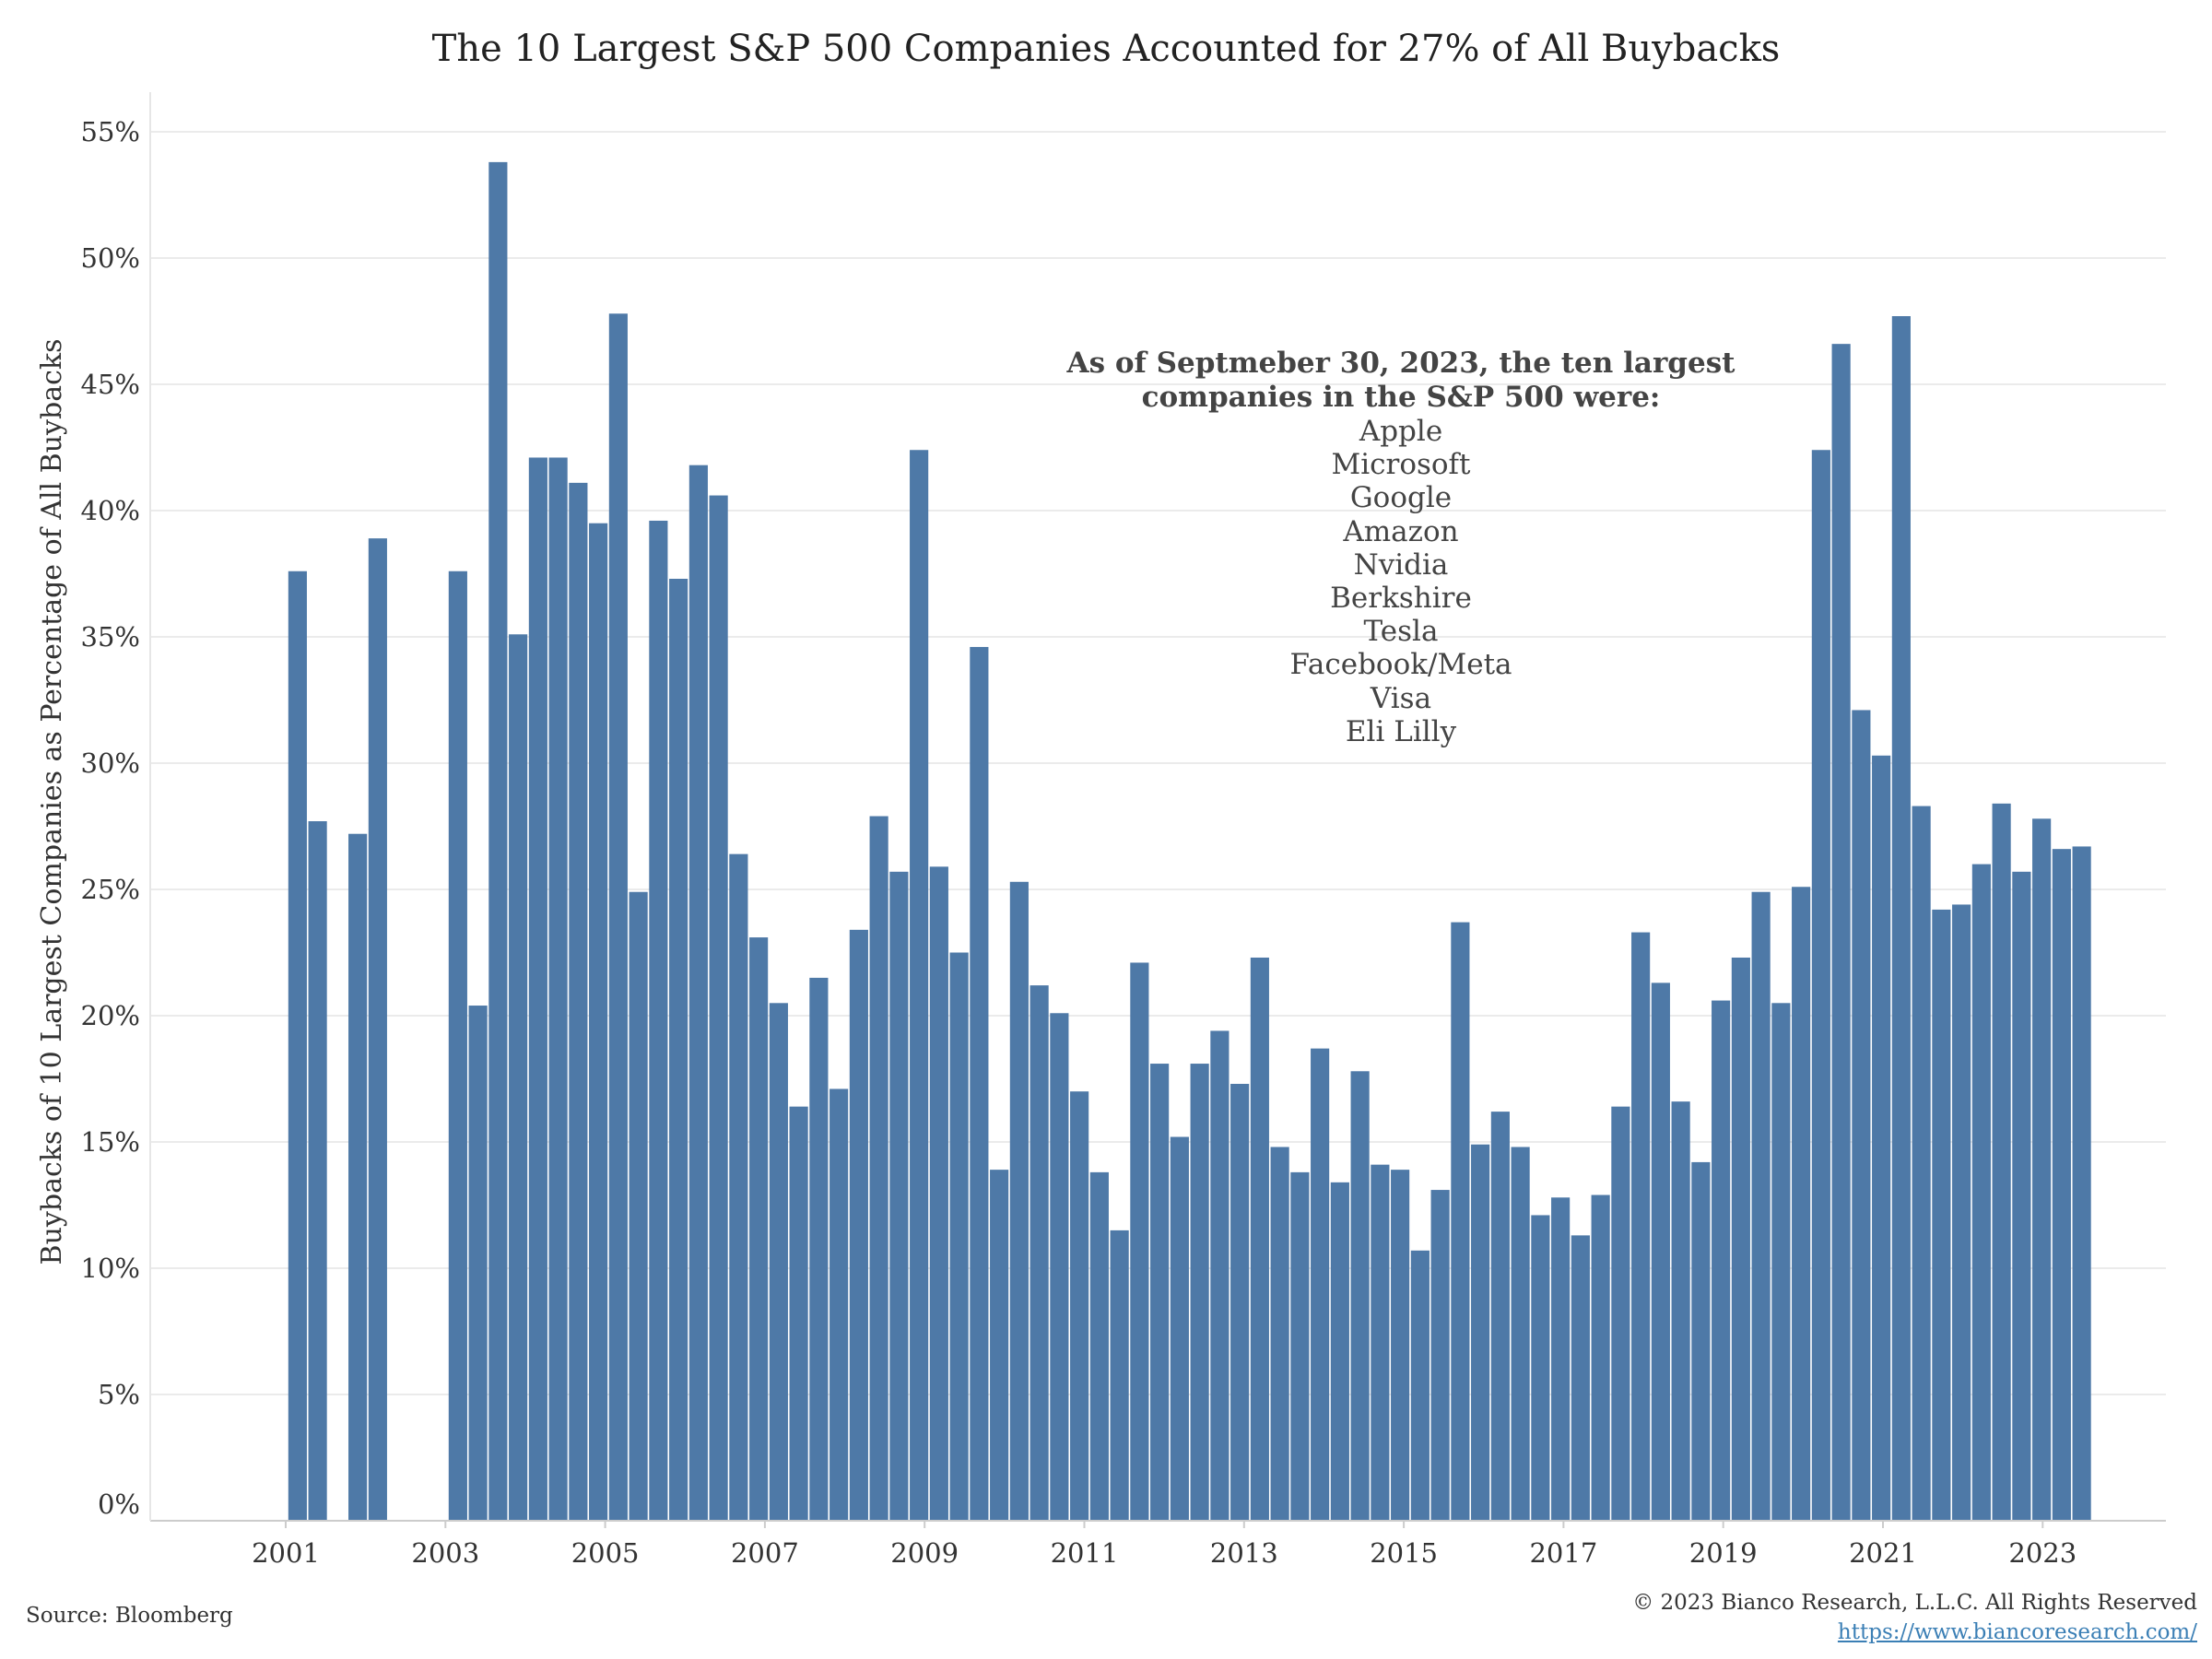 This screenshot has height=1659, width=2212. What do you see at coordinates (1401, 498) in the screenshot?
I see `company-list-item: Google` at bounding box center [1401, 498].